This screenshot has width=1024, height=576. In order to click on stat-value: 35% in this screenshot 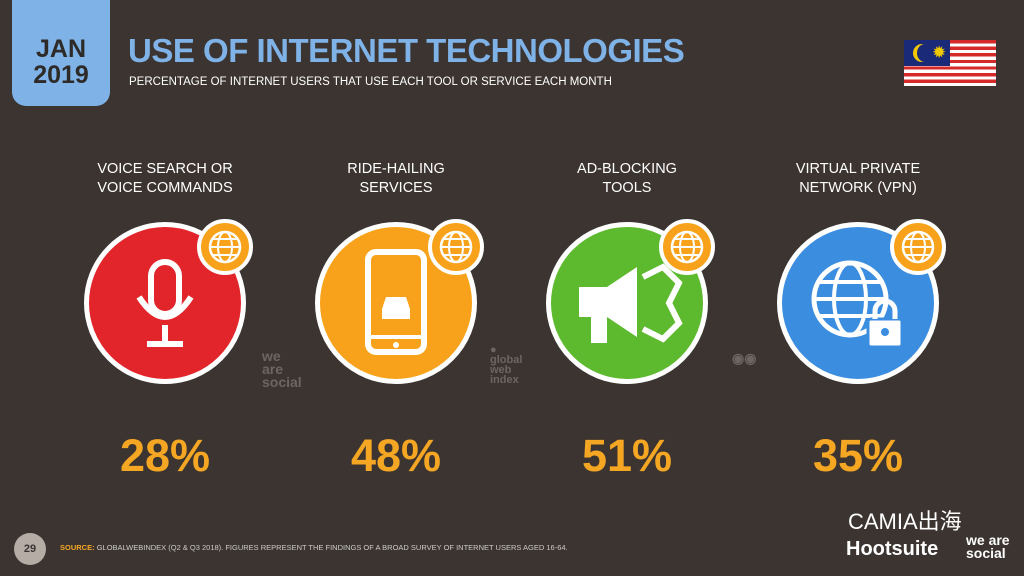, I will do `click(858, 455)`.